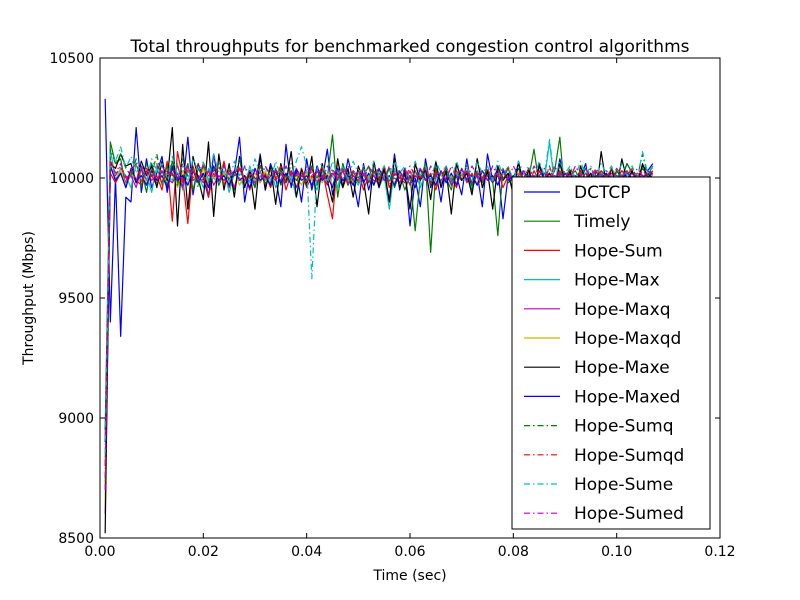 Image resolution: width=800 pixels, height=600 pixels. What do you see at coordinates (629, 514) in the screenshot?
I see `legend-label: Hope-Sumed` at bounding box center [629, 514].